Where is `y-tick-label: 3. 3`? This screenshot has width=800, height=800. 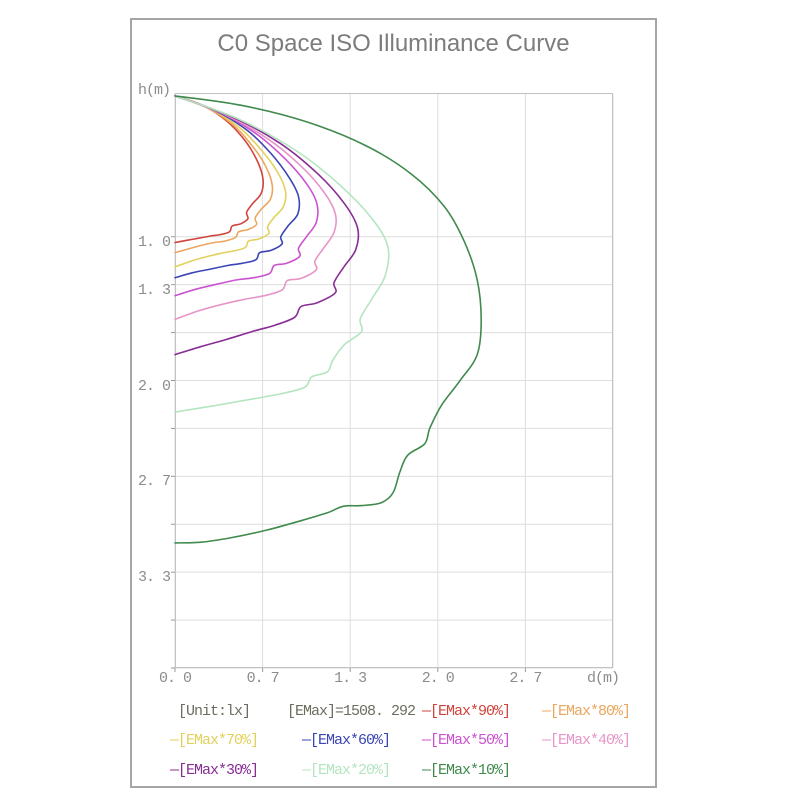
y-tick-label: 3. 3 is located at coordinates (154, 578).